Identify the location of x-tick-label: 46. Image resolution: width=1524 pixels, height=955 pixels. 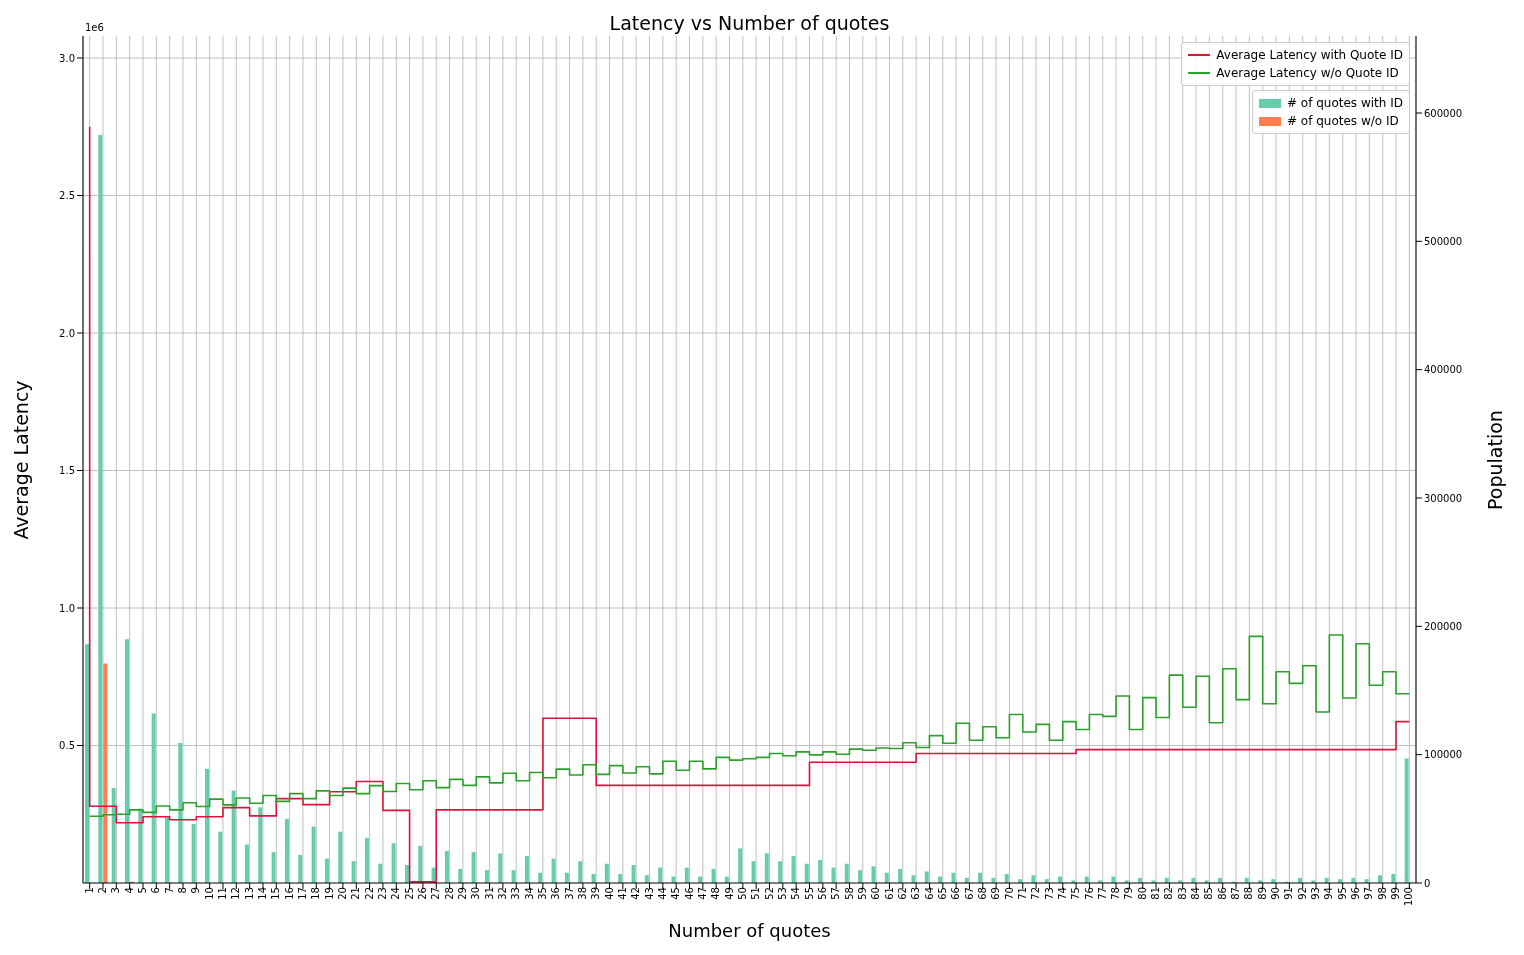
(689, 893).